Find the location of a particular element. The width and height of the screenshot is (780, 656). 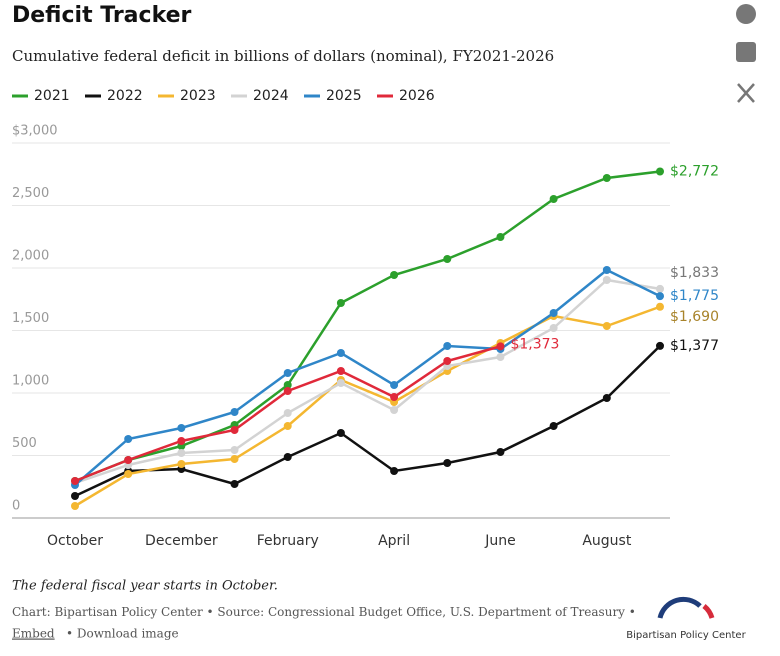

chart-title: Deficit Tracker is located at coordinates (102, 15).